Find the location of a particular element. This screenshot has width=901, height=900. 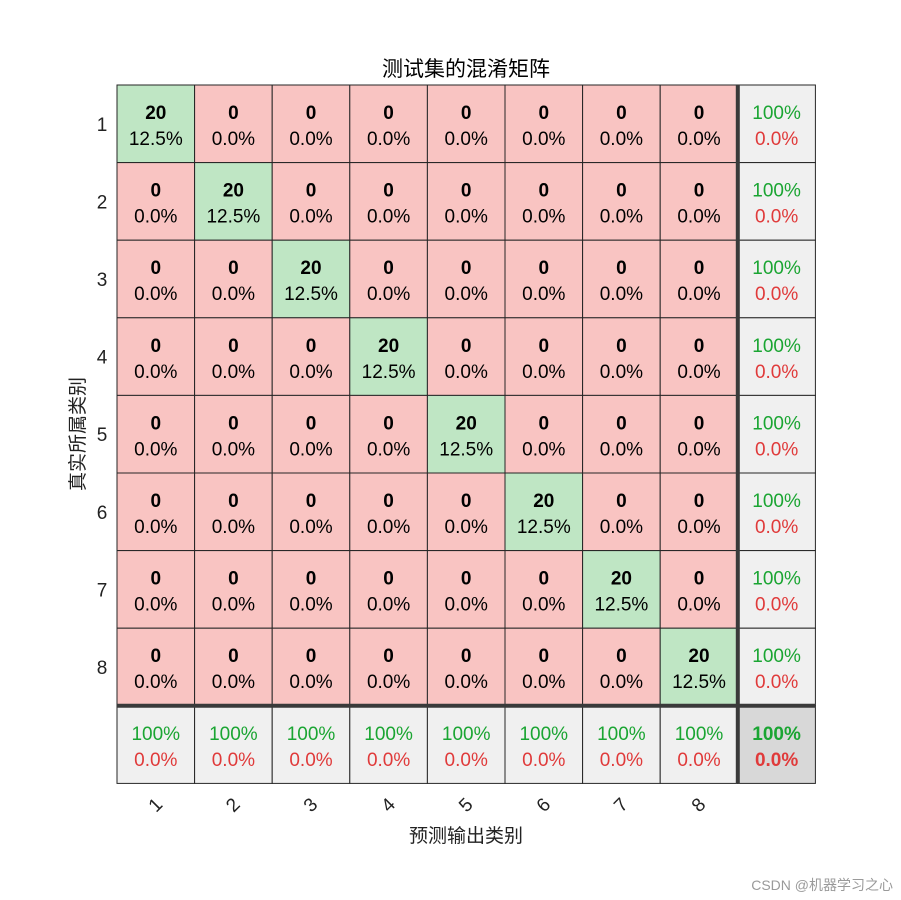

x-tick-label: 3 is located at coordinates (311, 805).